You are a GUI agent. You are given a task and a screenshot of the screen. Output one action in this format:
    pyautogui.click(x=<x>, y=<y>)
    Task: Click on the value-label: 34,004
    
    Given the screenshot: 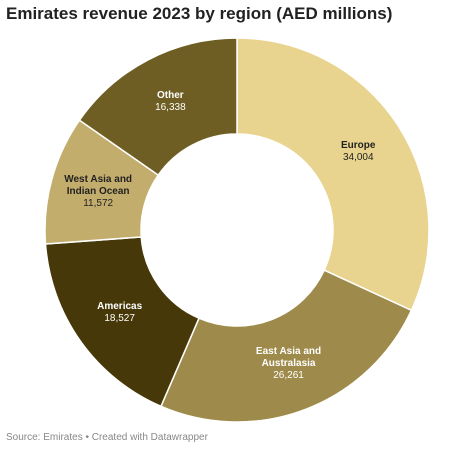 What is the action you would take?
    pyautogui.click(x=358, y=158)
    